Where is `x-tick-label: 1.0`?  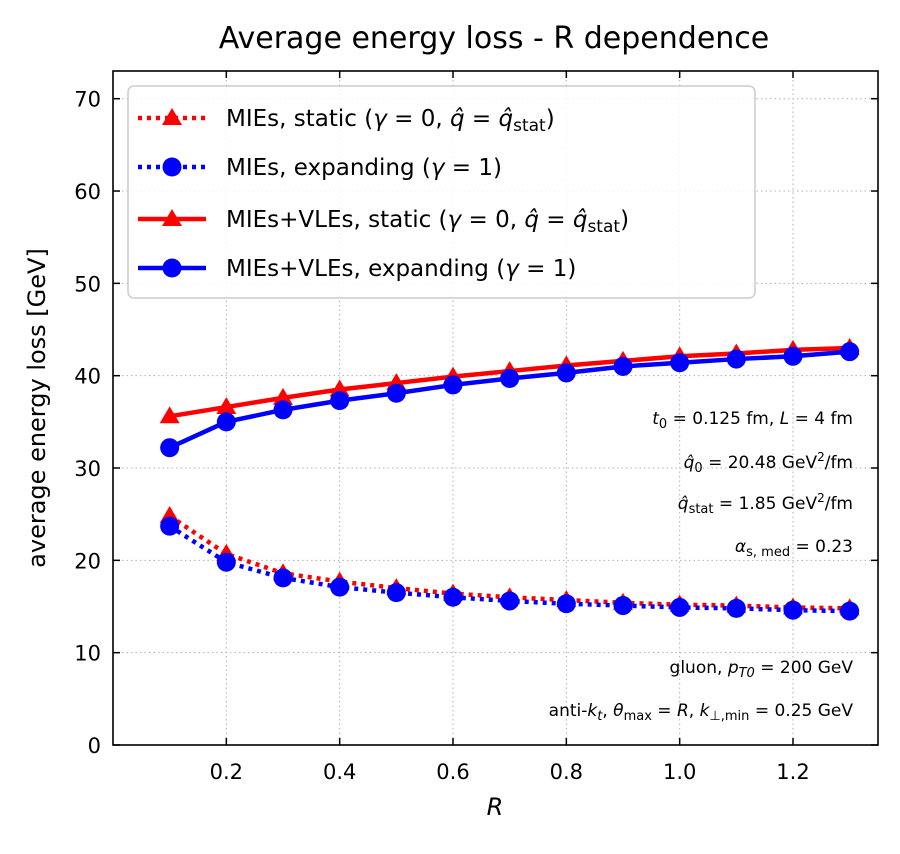
x-tick-label: 1.0 is located at coordinates (679, 772).